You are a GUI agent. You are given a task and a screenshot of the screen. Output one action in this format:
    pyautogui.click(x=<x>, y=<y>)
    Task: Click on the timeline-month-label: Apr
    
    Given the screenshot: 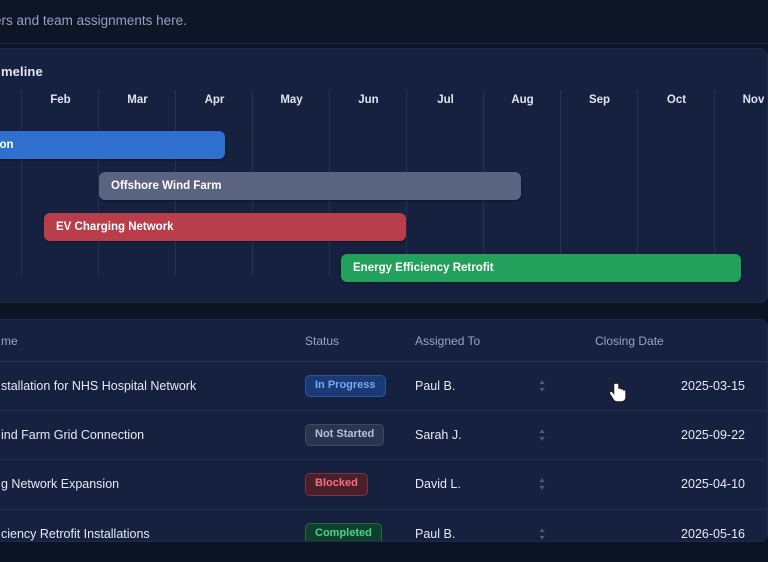 What is the action you would take?
    pyautogui.click(x=214, y=100)
    